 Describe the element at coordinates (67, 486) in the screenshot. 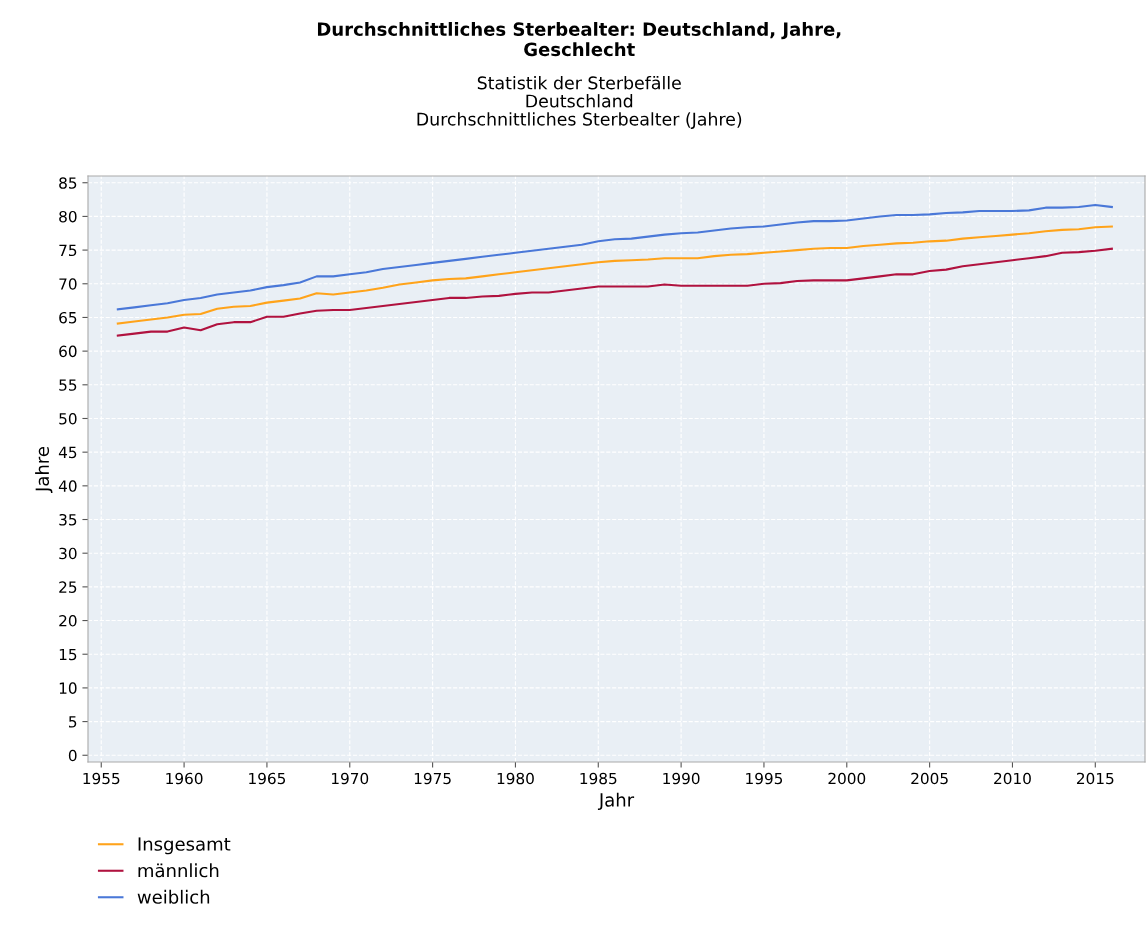

I see `y-tick-label: 40` at that location.